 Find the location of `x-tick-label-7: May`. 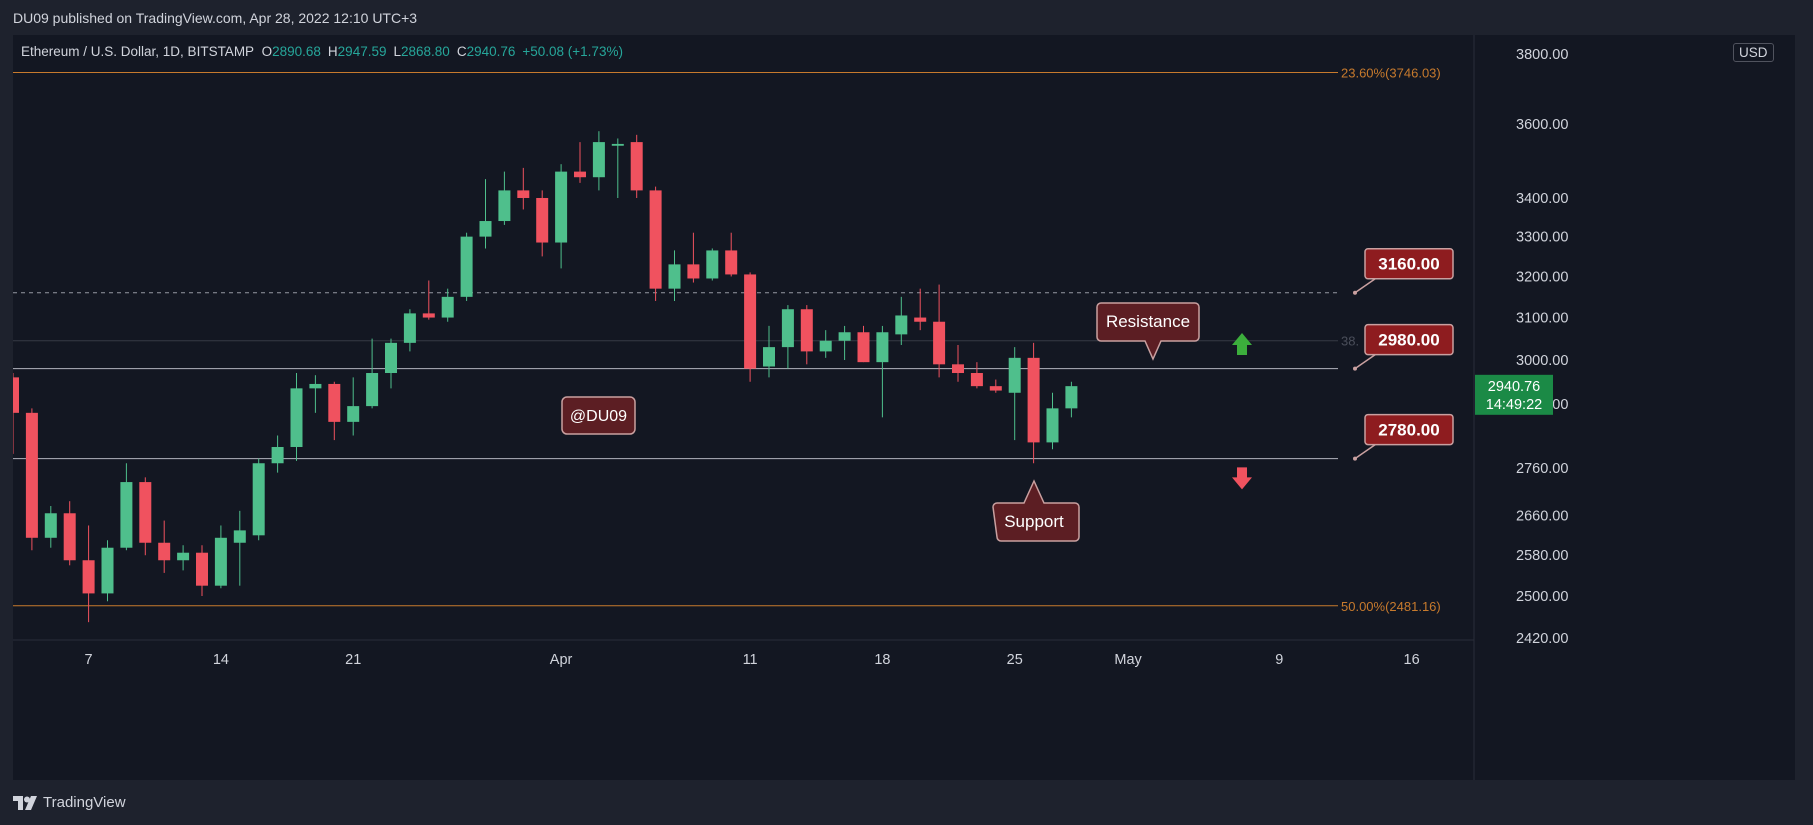

x-tick-label-7: May is located at coordinates (1128, 660).